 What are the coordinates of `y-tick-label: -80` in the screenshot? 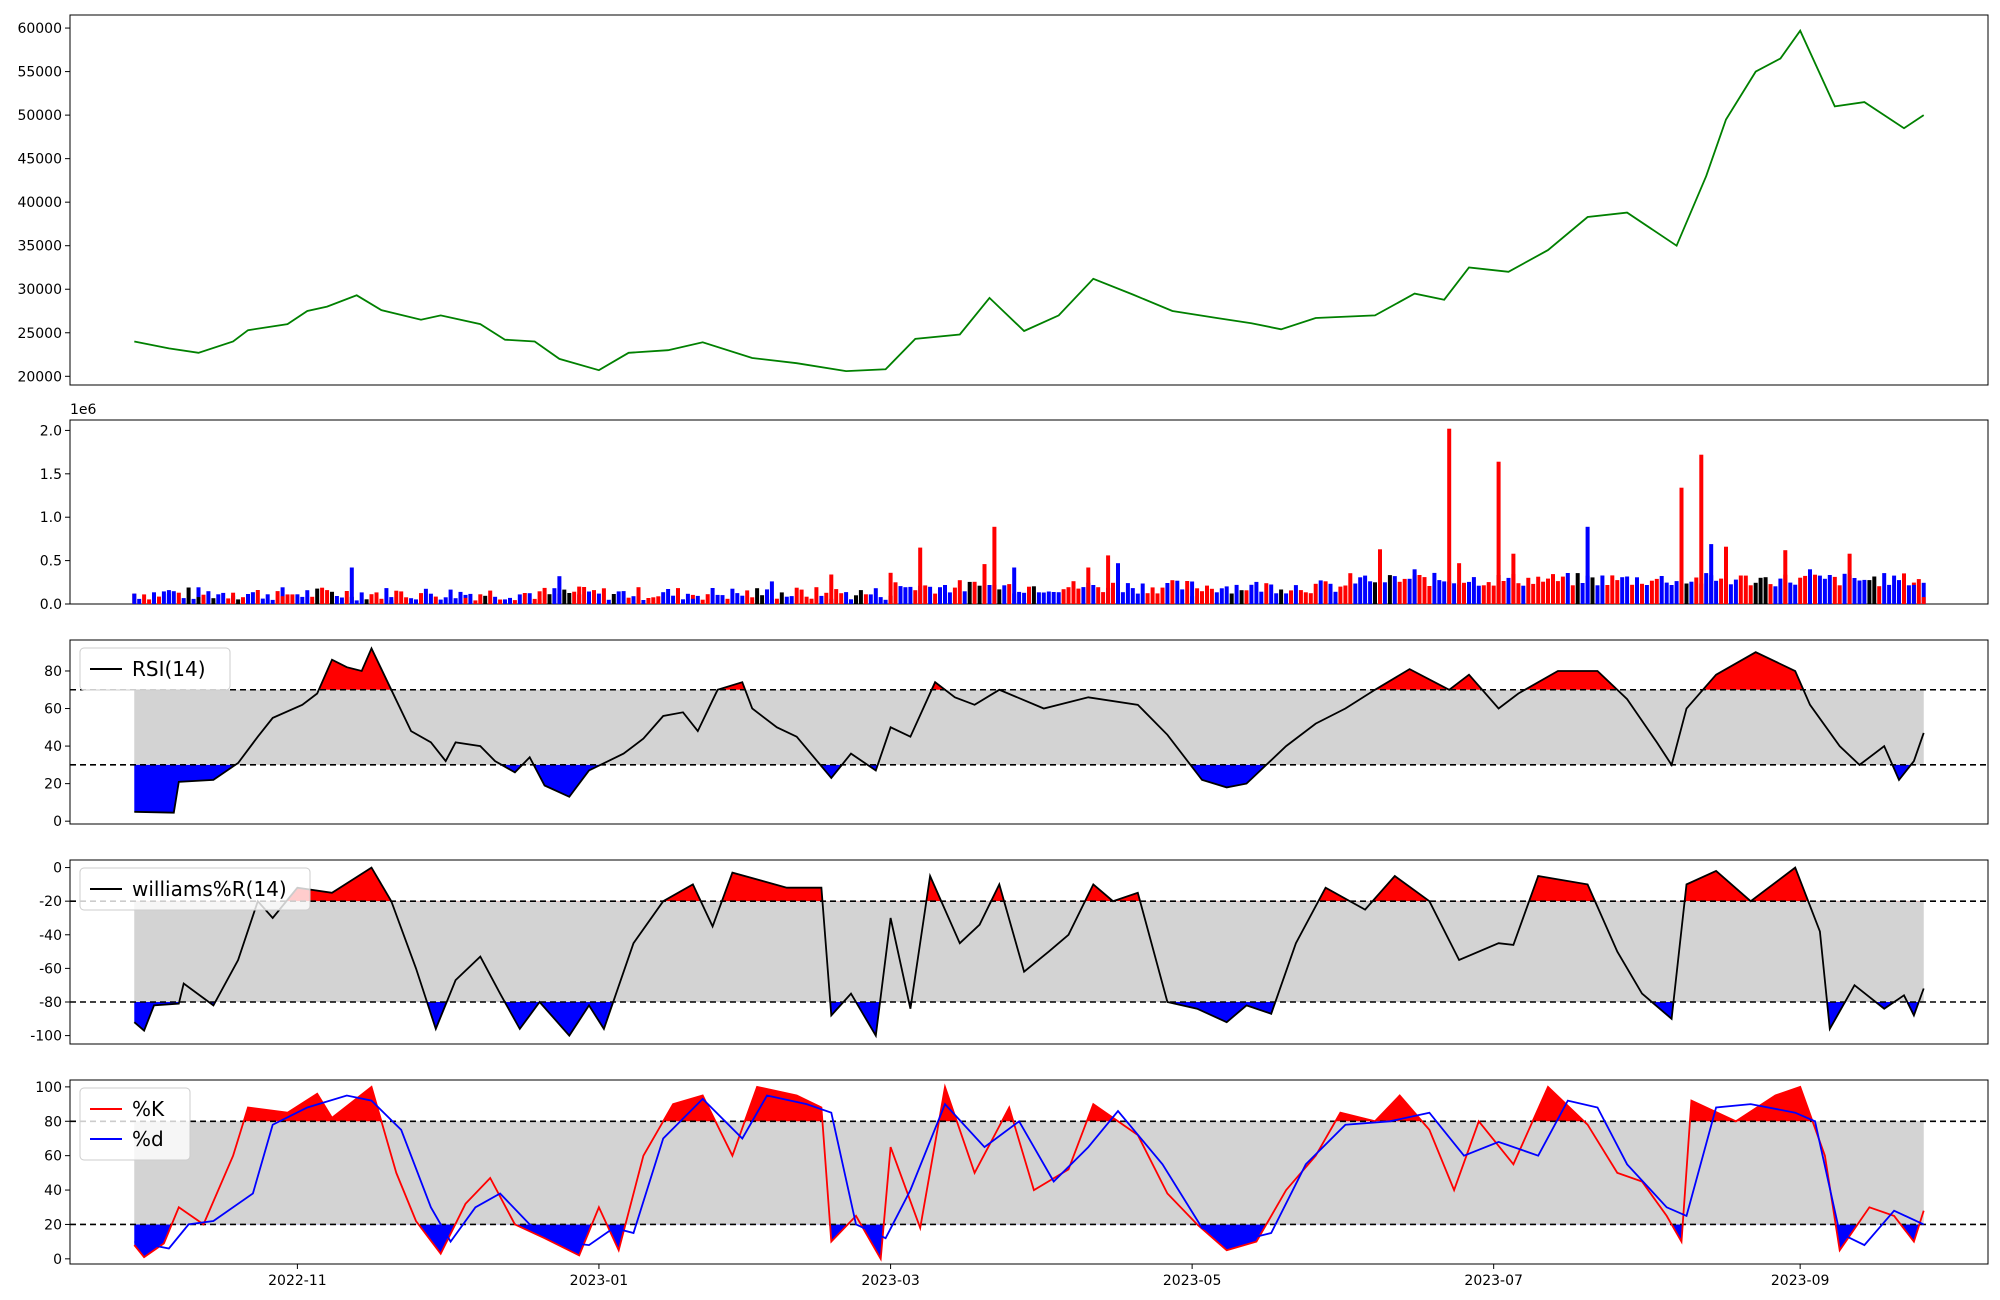 It's located at (50, 1003).